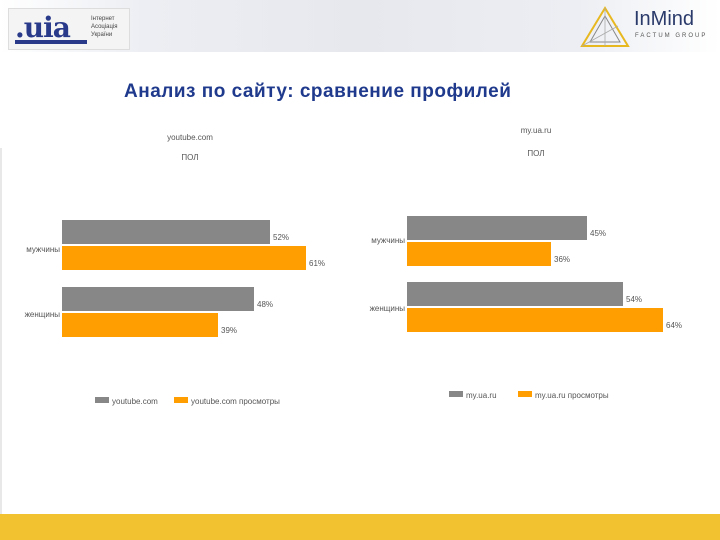 This screenshot has height=540, width=720. What do you see at coordinates (562, 259) in the screenshot?
I see `data-label: 36%` at bounding box center [562, 259].